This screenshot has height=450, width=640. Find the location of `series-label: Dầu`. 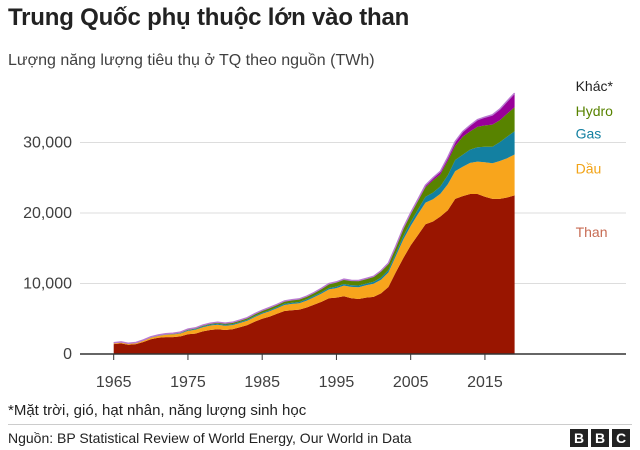

series-label: Dầu is located at coordinates (589, 169).